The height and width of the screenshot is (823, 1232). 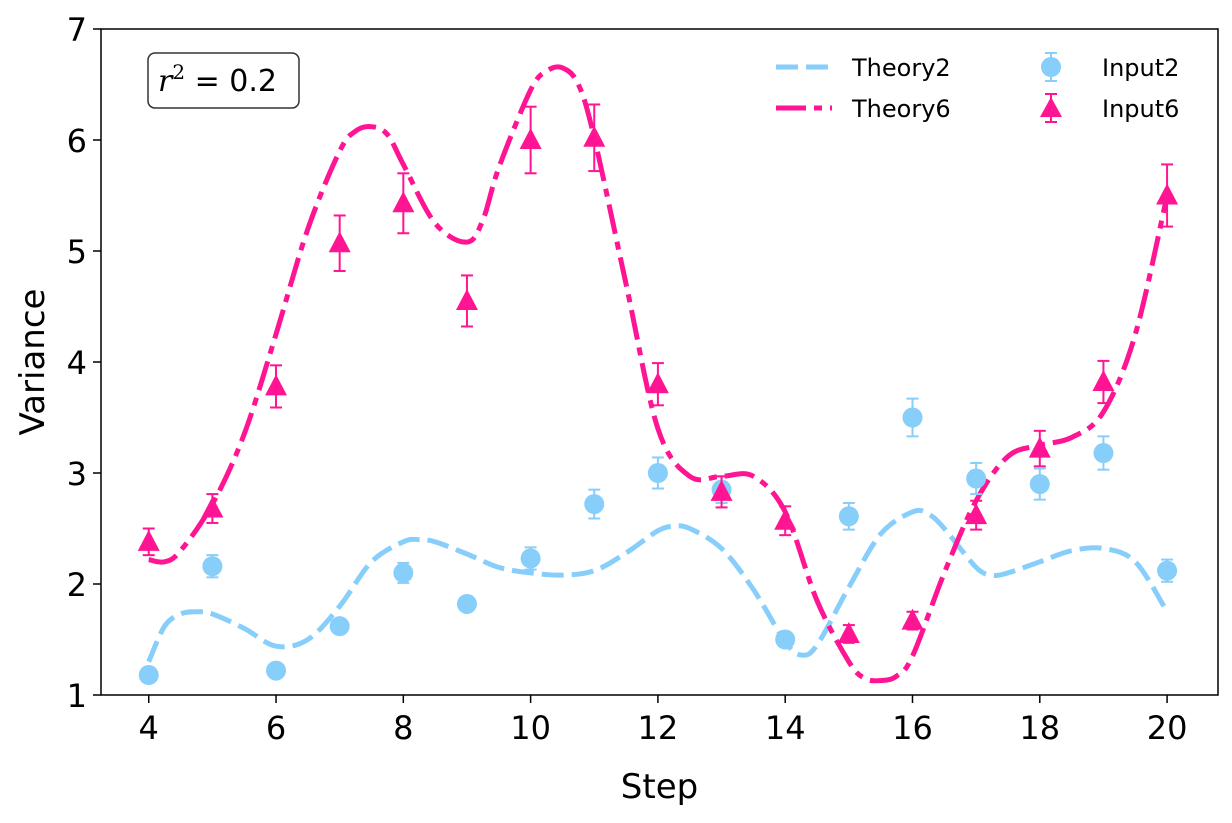 I want to click on r-squared-annotation: r2 = 0.2, so click(x=223, y=80).